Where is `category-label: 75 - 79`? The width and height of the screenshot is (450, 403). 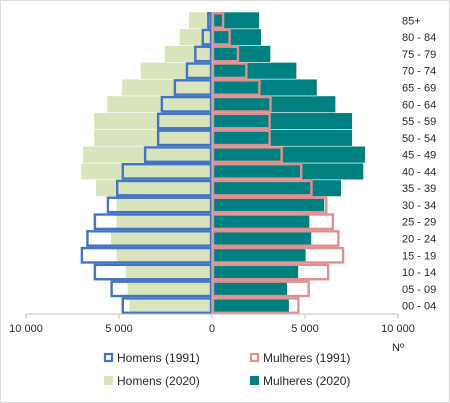
category-label: 75 - 79 is located at coordinates (419, 55).